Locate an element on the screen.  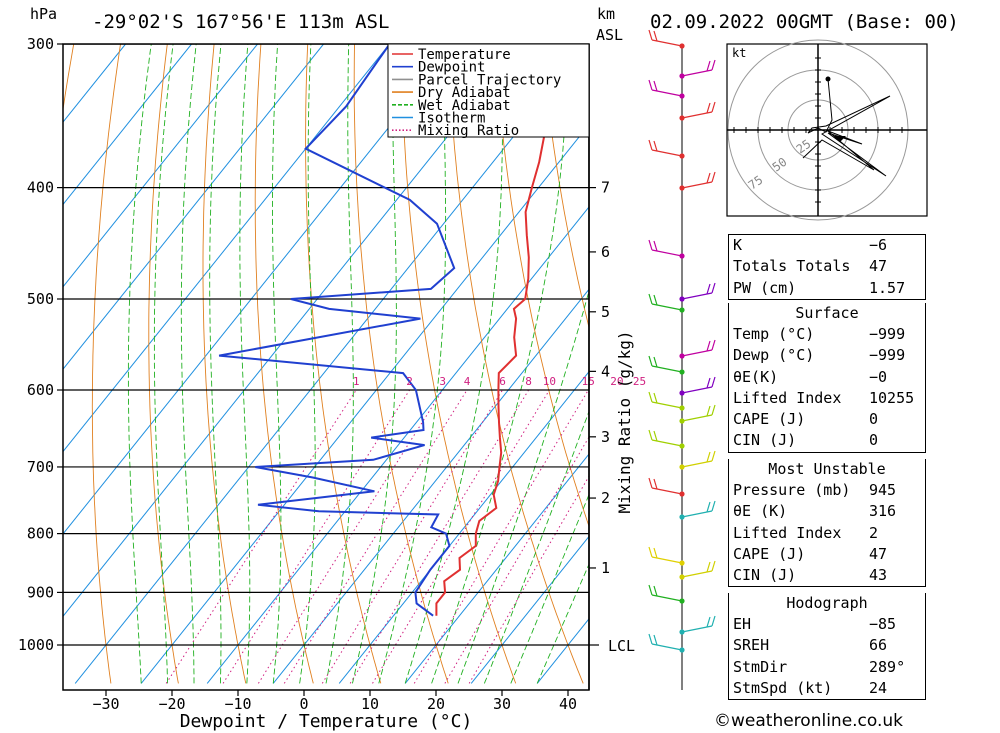
mixing-ratio-label: 8 is located at coordinates (528, 381).